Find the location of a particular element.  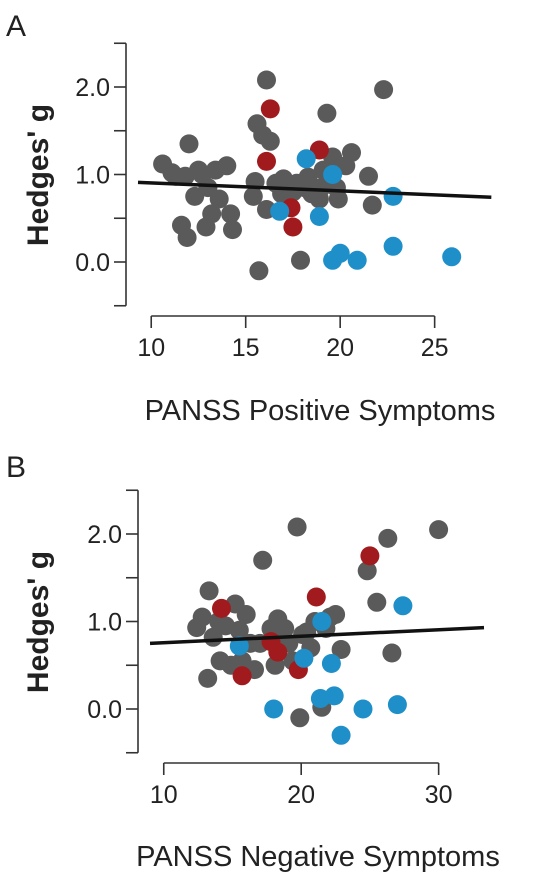

x-axis-label-a: PANSS Positive Symptoms is located at coordinates (320, 411).